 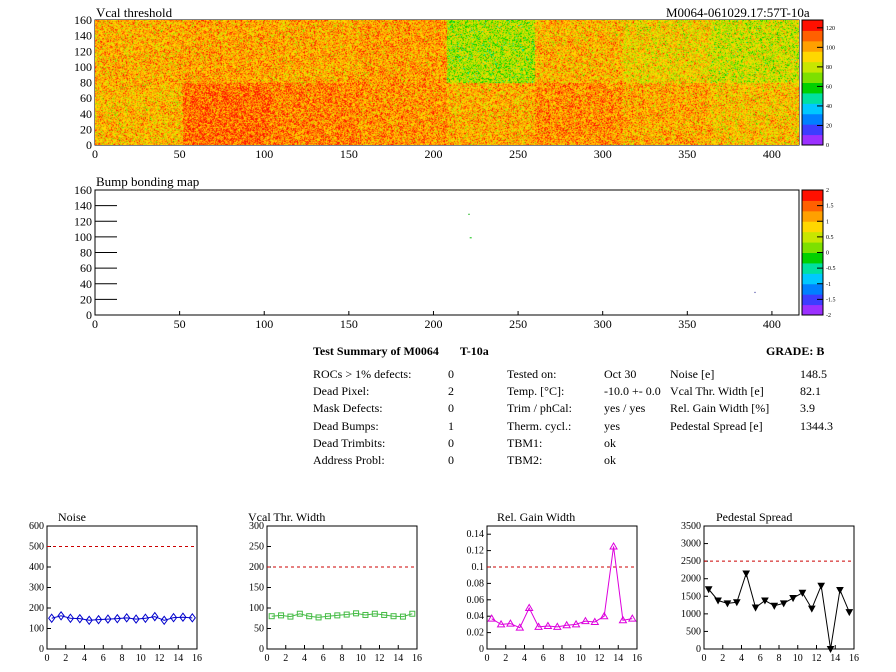 I want to click on y-tick-label: 0.02, so click(x=476, y=633).